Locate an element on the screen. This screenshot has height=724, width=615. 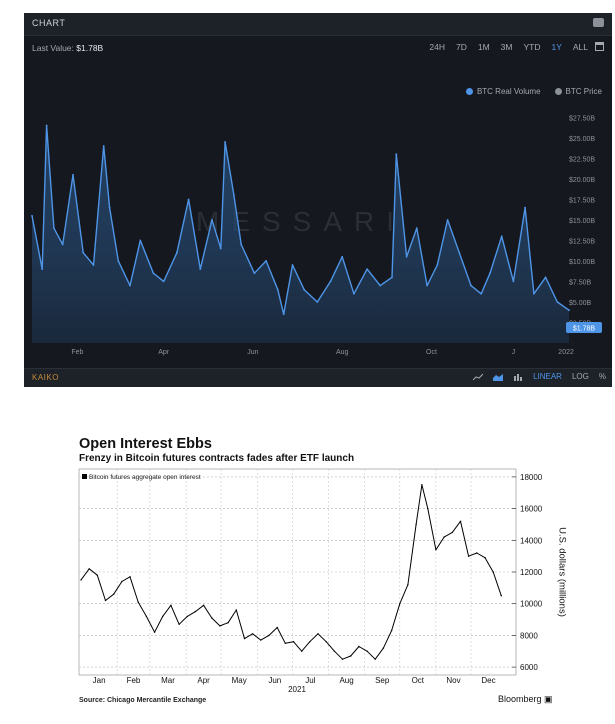
y-tick-label-2: 10000 is located at coordinates (531, 604).